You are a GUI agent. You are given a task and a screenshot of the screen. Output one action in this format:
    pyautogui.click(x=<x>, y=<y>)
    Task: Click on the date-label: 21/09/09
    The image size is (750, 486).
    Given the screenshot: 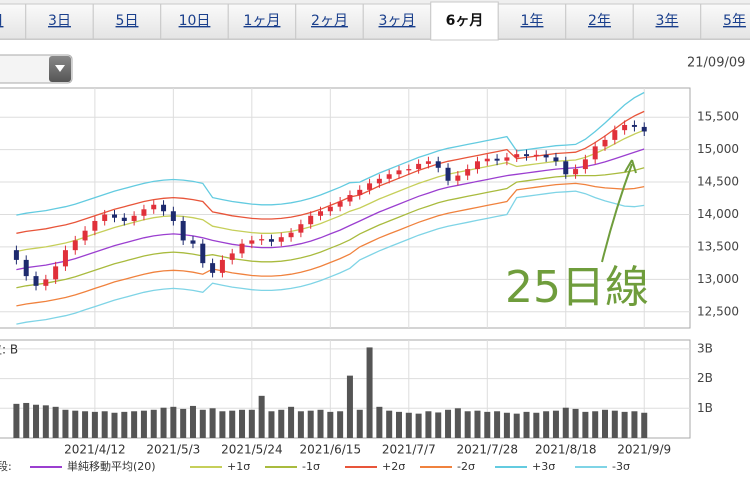 What is the action you would take?
    pyautogui.click(x=716, y=63)
    